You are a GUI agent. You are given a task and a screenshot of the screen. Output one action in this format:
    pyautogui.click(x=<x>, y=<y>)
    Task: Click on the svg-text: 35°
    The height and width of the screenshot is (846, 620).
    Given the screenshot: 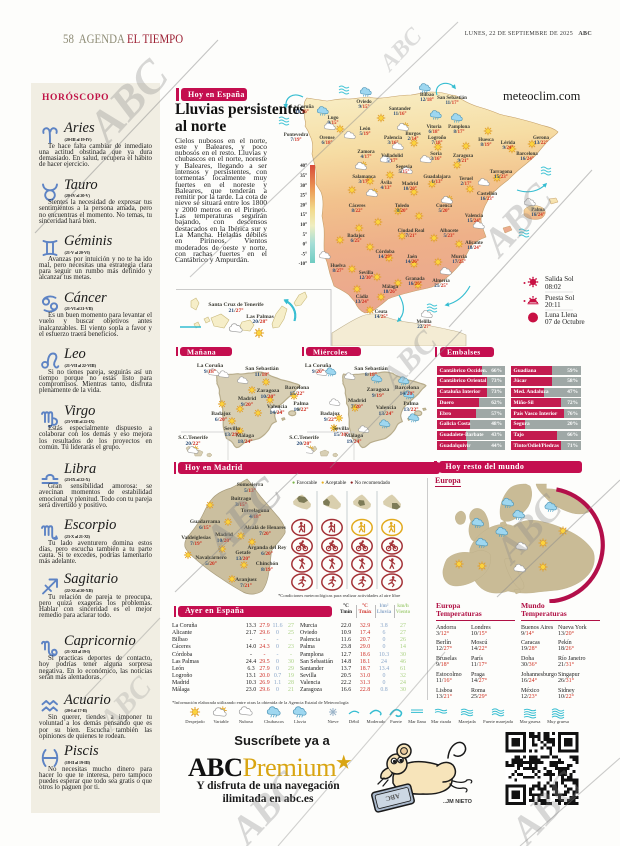 What is the action you would take?
    pyautogui.click(x=303, y=176)
    